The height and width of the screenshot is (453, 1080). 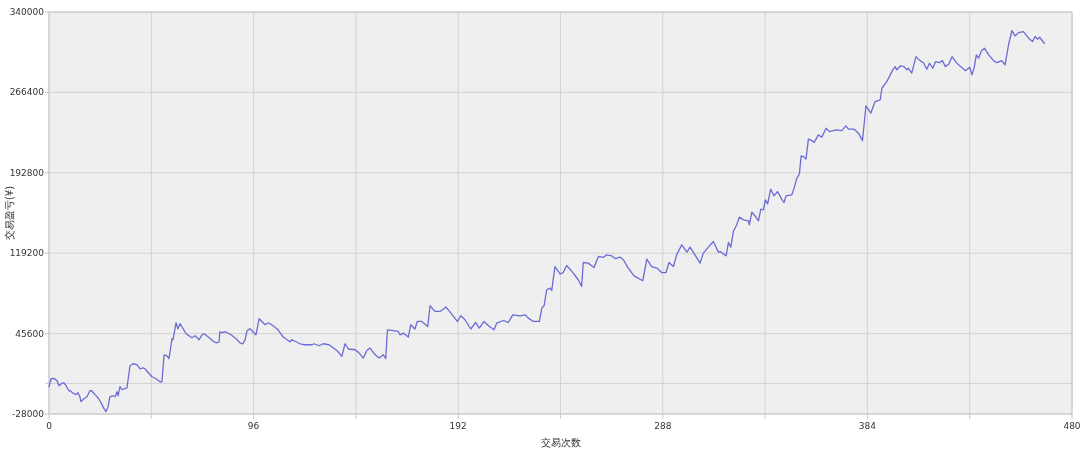 What do you see at coordinates (1071, 426) in the screenshot?
I see `x-tick-label: 480` at bounding box center [1071, 426].